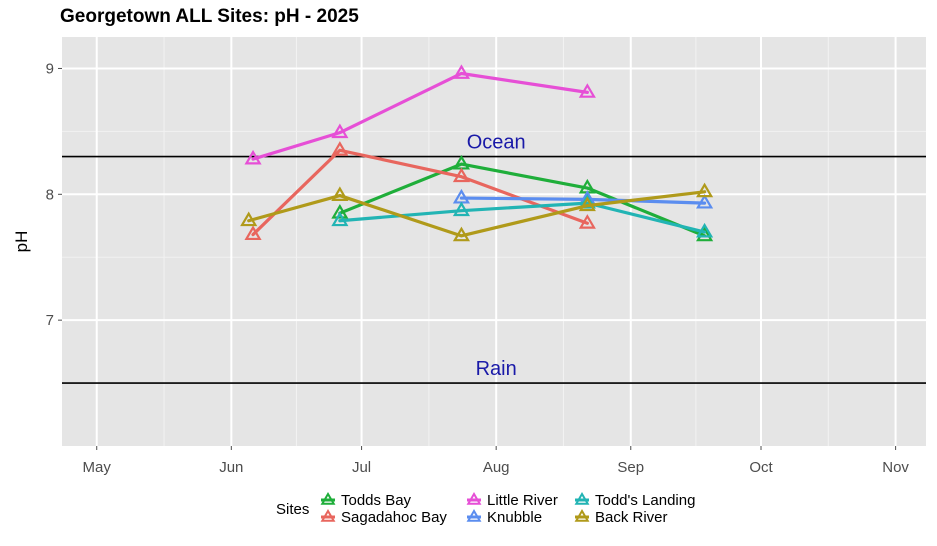 This screenshot has width=937, height=546. I want to click on legend-label: Back River, so click(631, 517).